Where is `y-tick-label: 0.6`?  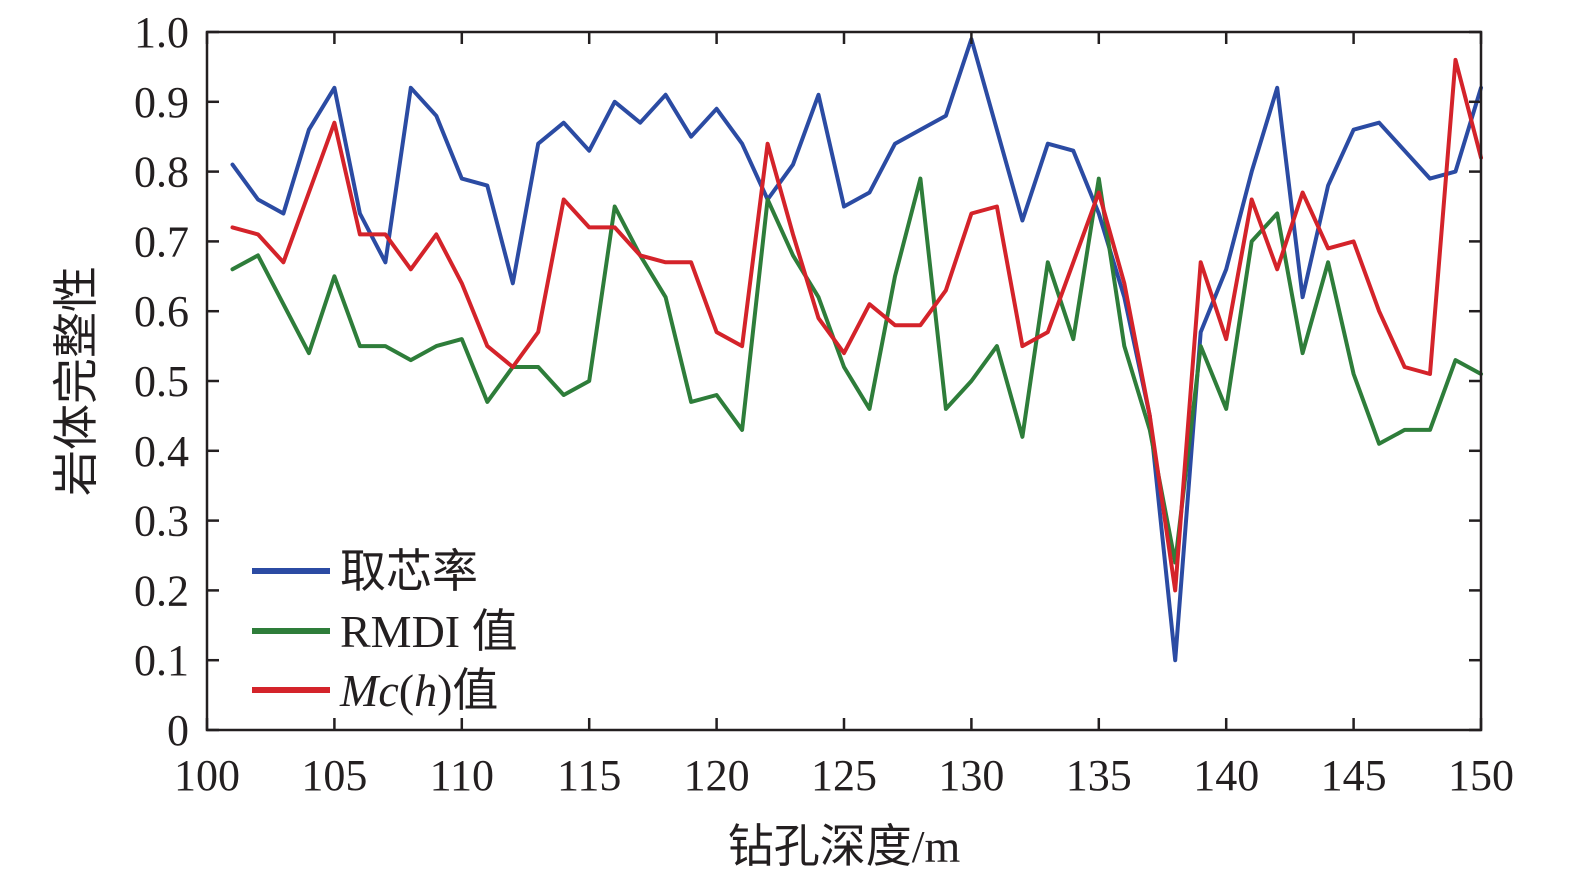
y-tick-label: 0.6 is located at coordinates (161, 311).